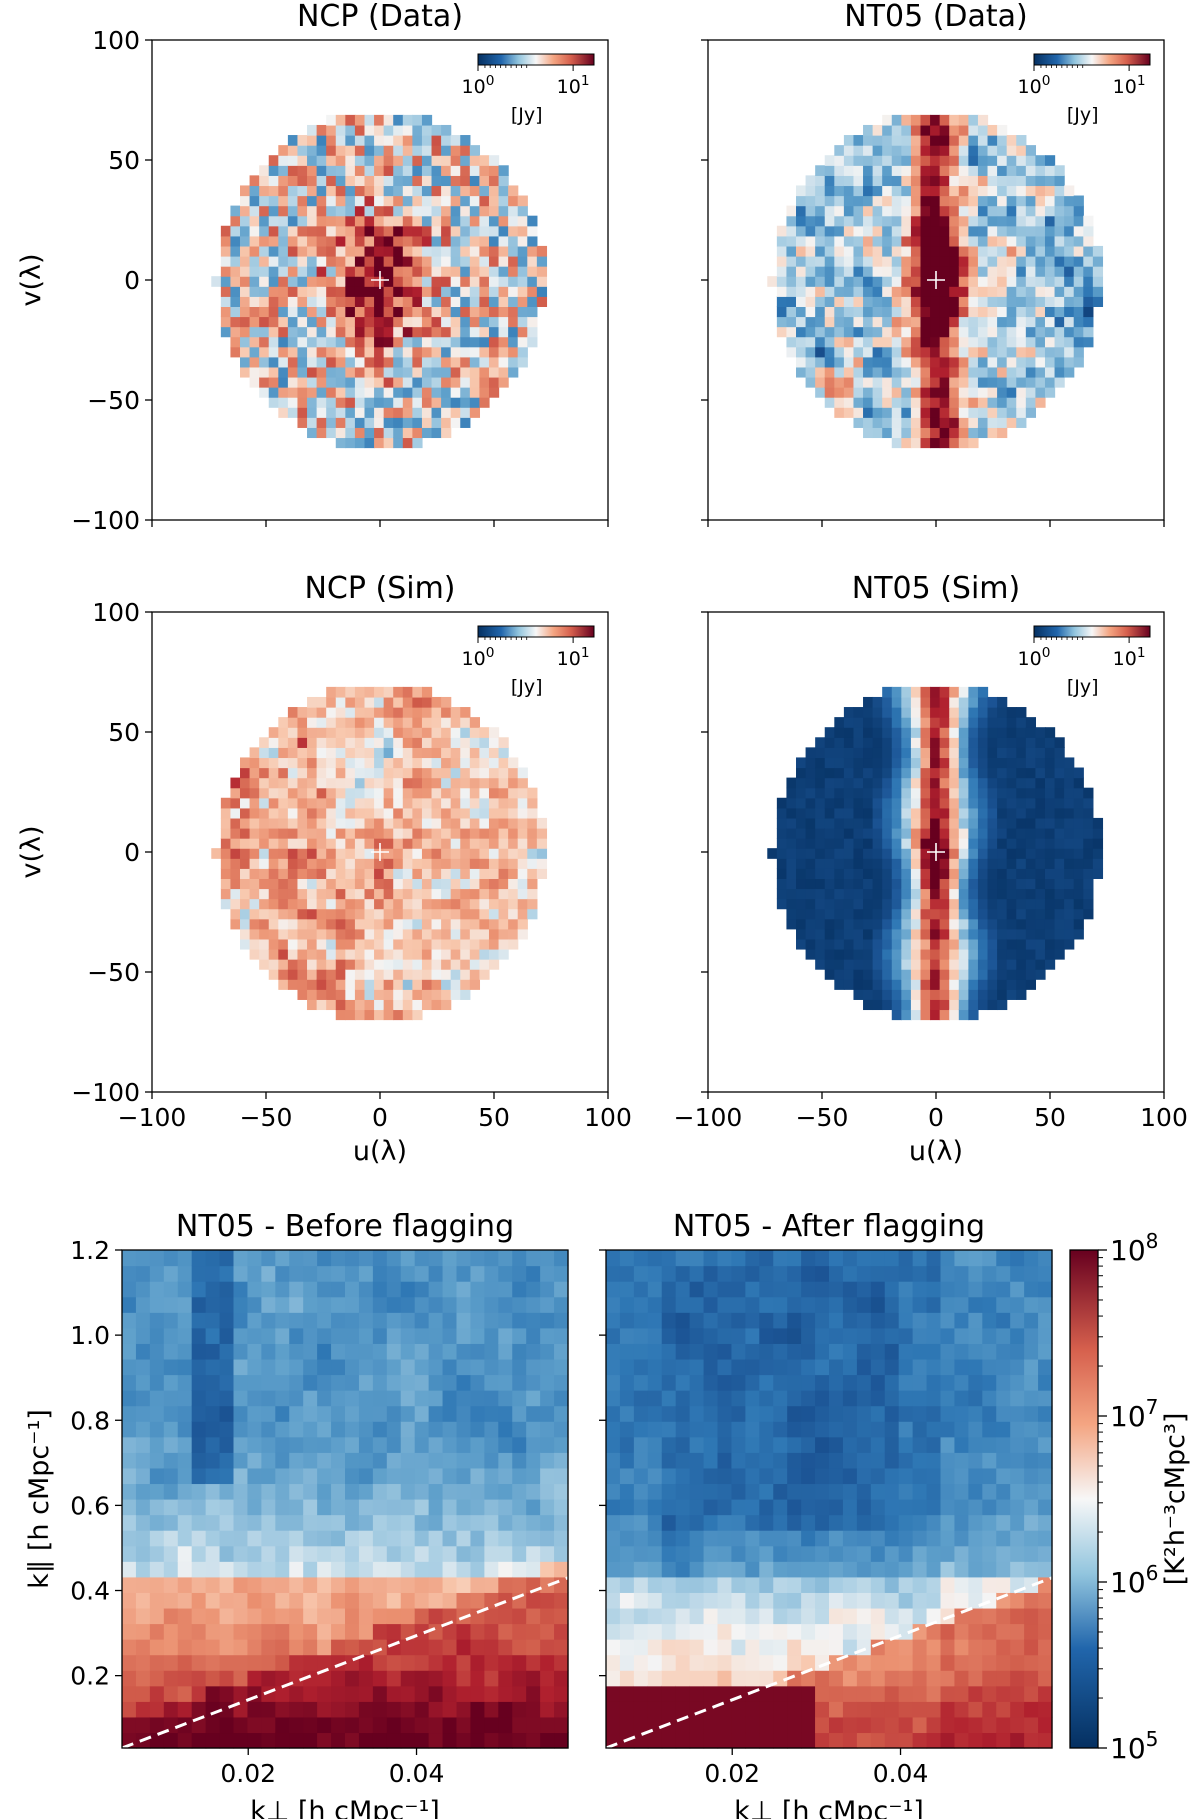 Image resolution: width=1200 pixels, height=1819 pixels. I want to click on heatmap-cells, so click(935, 853).